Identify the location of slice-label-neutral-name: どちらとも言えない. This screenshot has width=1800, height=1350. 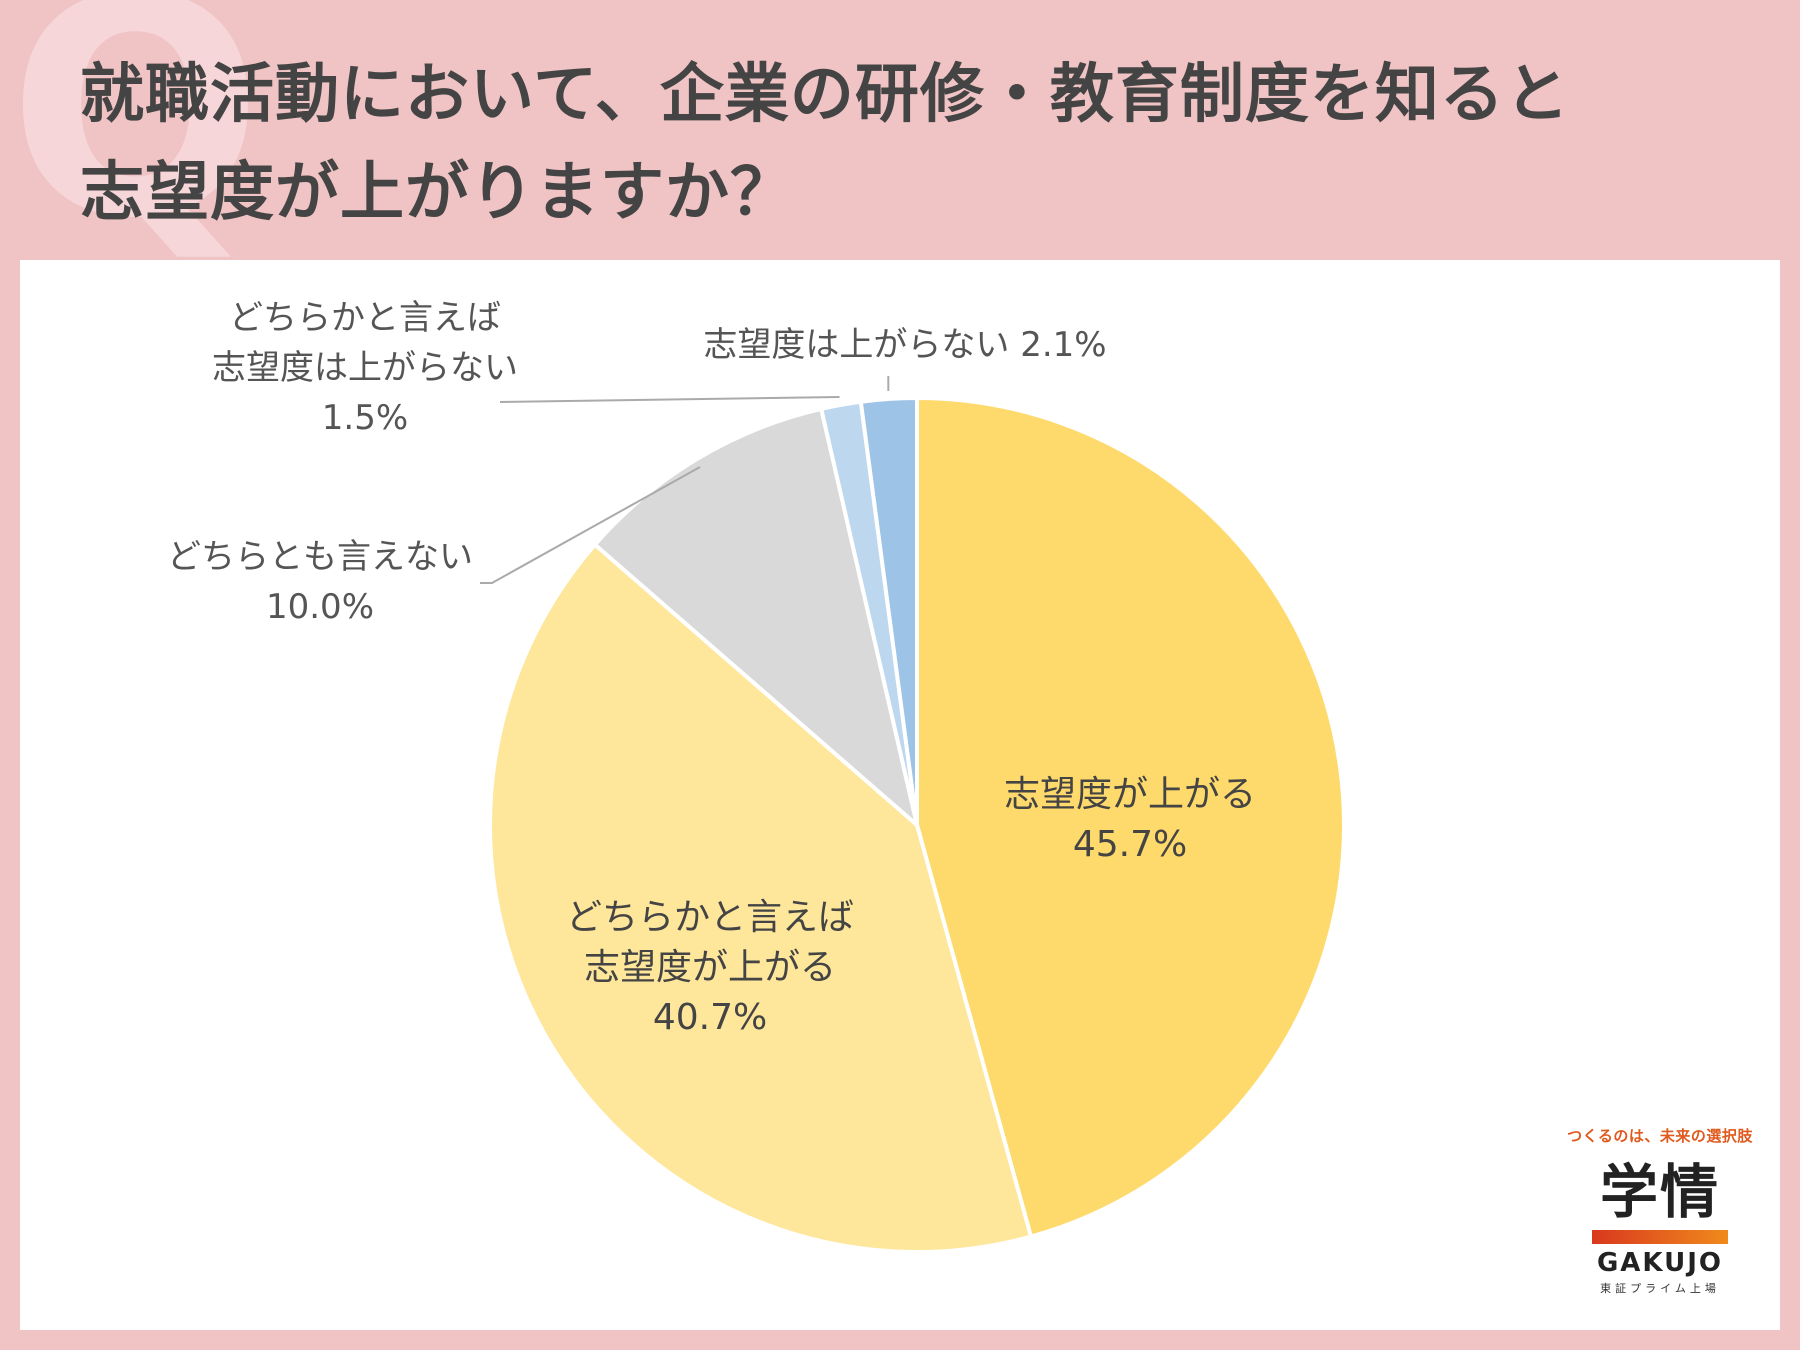
(320, 557).